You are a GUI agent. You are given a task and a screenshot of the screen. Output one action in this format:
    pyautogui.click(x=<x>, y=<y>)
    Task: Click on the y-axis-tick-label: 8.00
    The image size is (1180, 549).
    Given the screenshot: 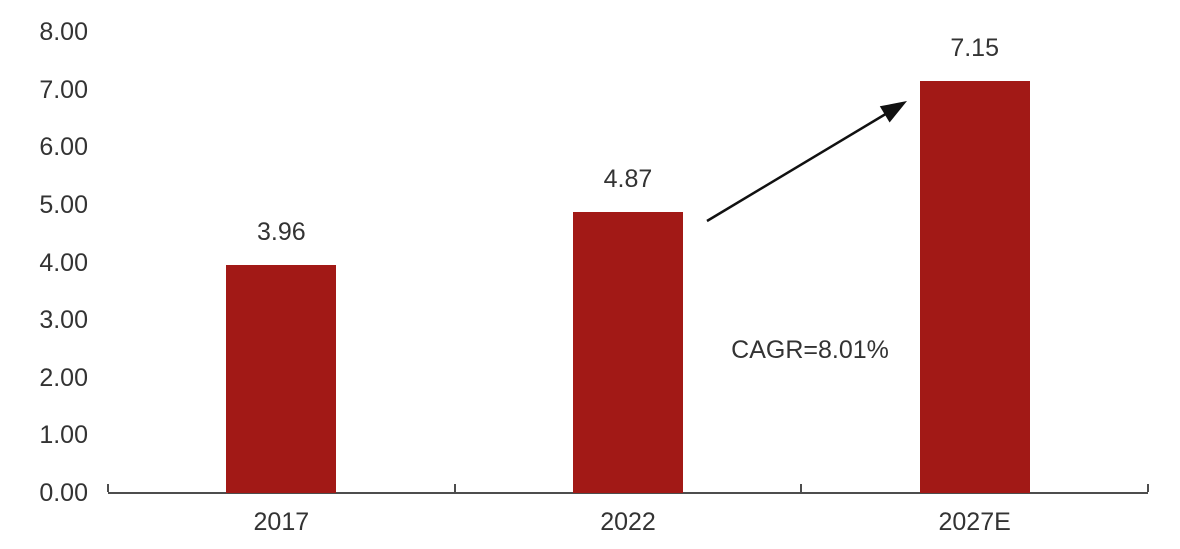 What is the action you would take?
    pyautogui.click(x=63, y=32)
    